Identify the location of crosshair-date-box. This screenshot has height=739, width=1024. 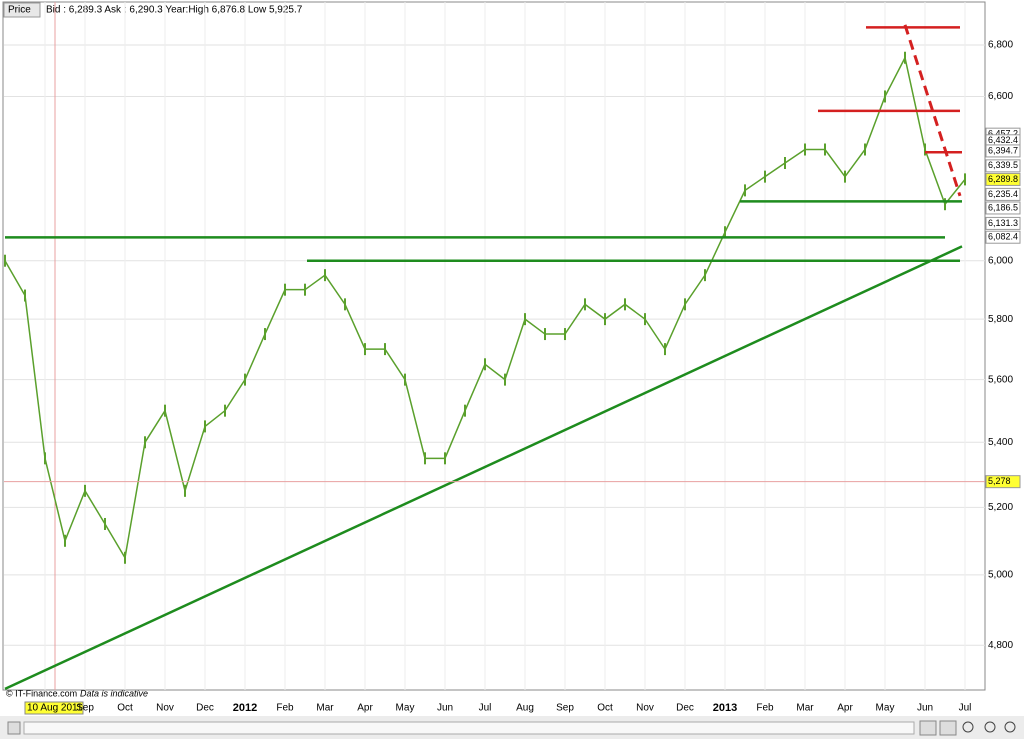
(54, 708).